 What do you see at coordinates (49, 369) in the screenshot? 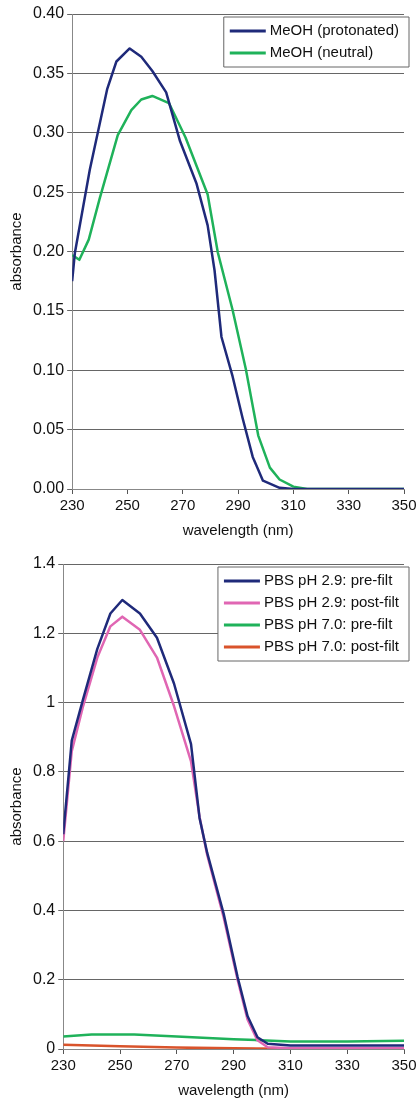
I see `y-tick-label: 0.10` at bounding box center [49, 369].